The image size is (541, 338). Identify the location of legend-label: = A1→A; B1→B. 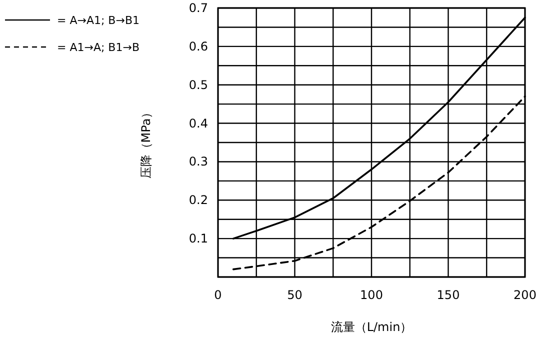
(98, 47).